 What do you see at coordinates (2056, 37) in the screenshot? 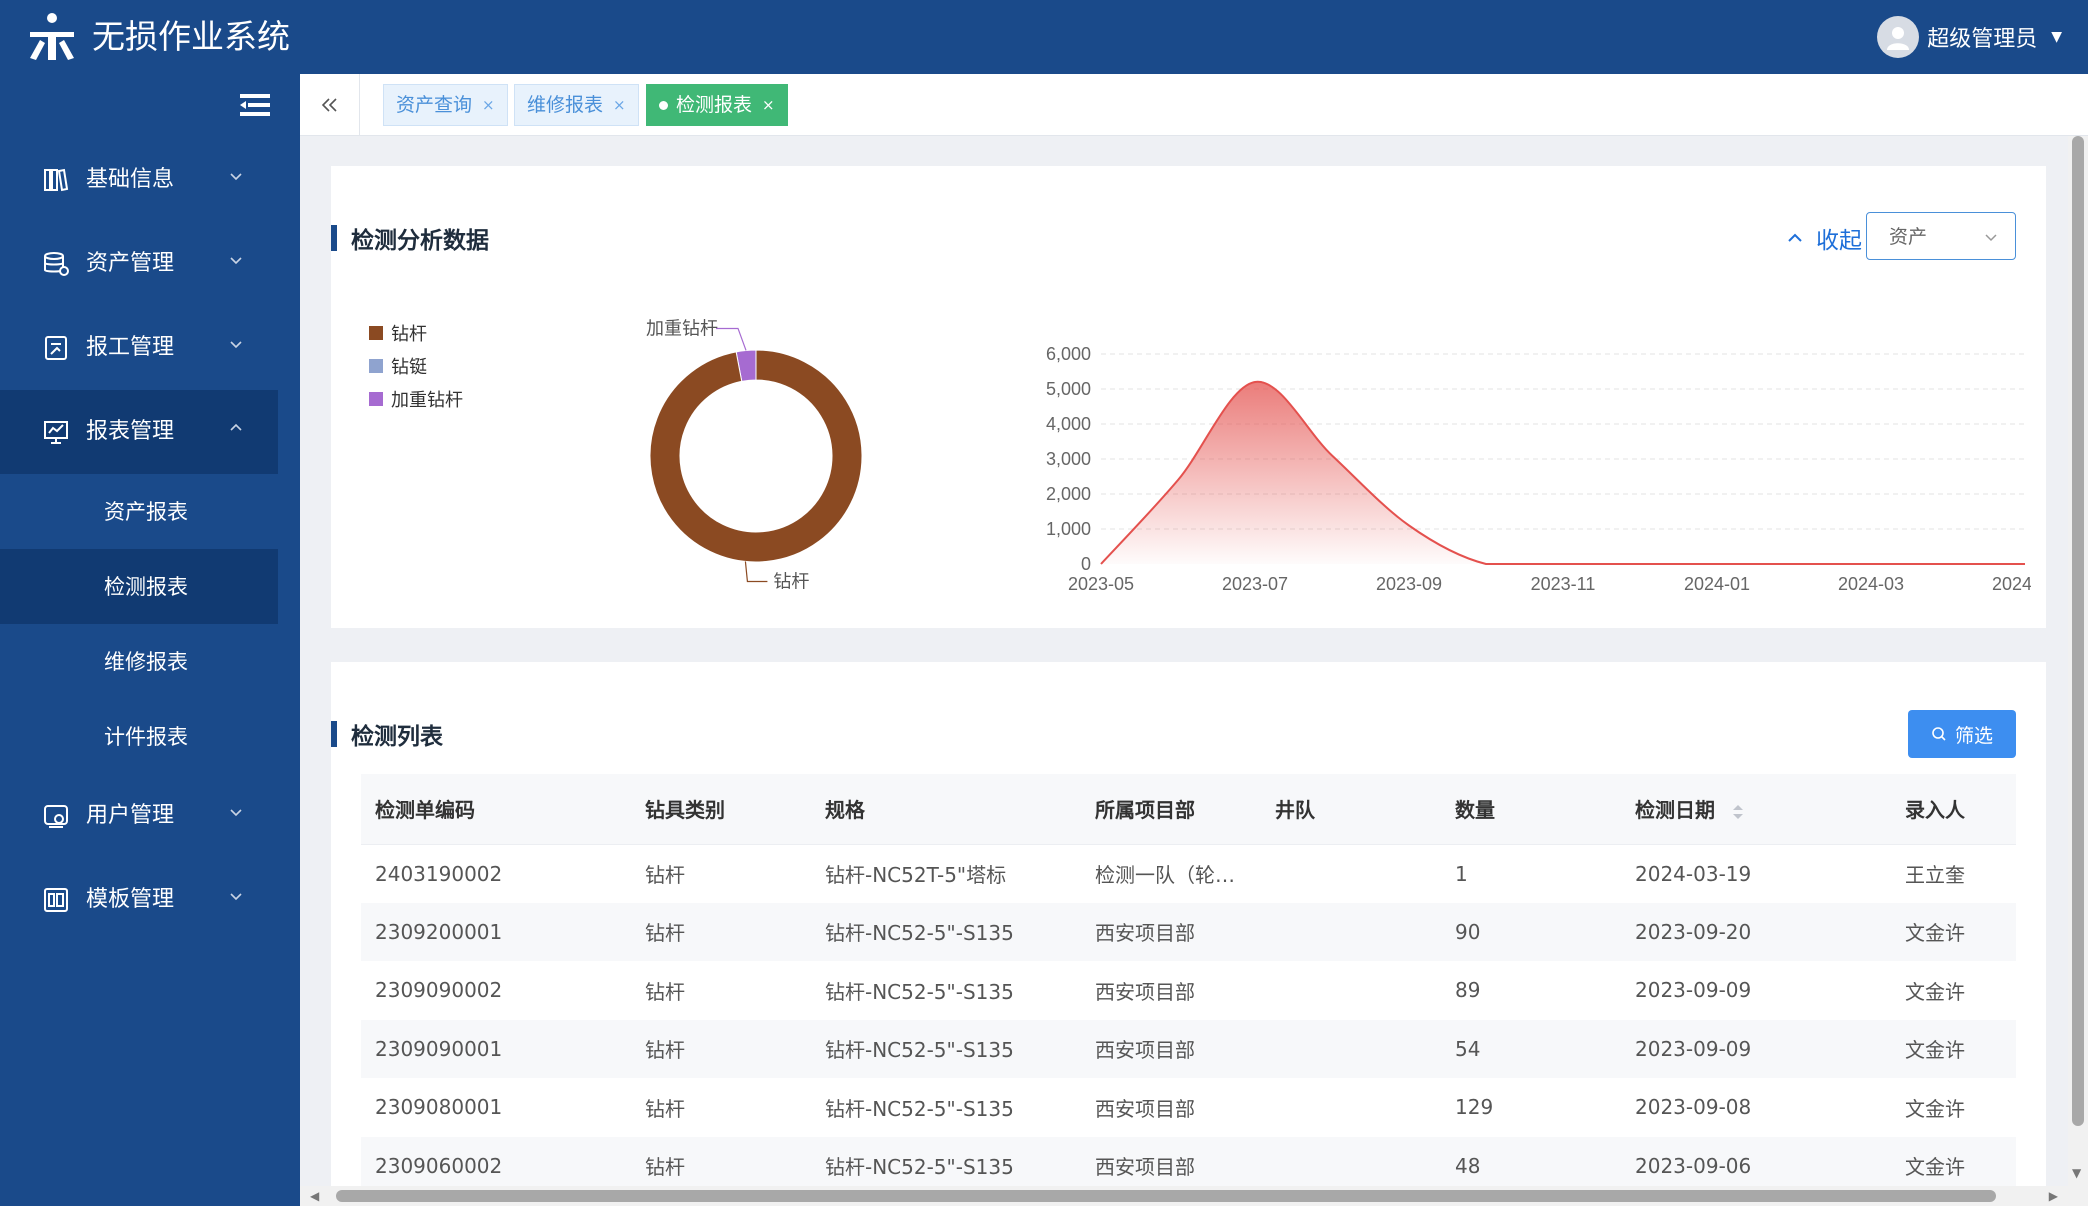
I see `caret-down-icon: ▼` at bounding box center [2056, 37].